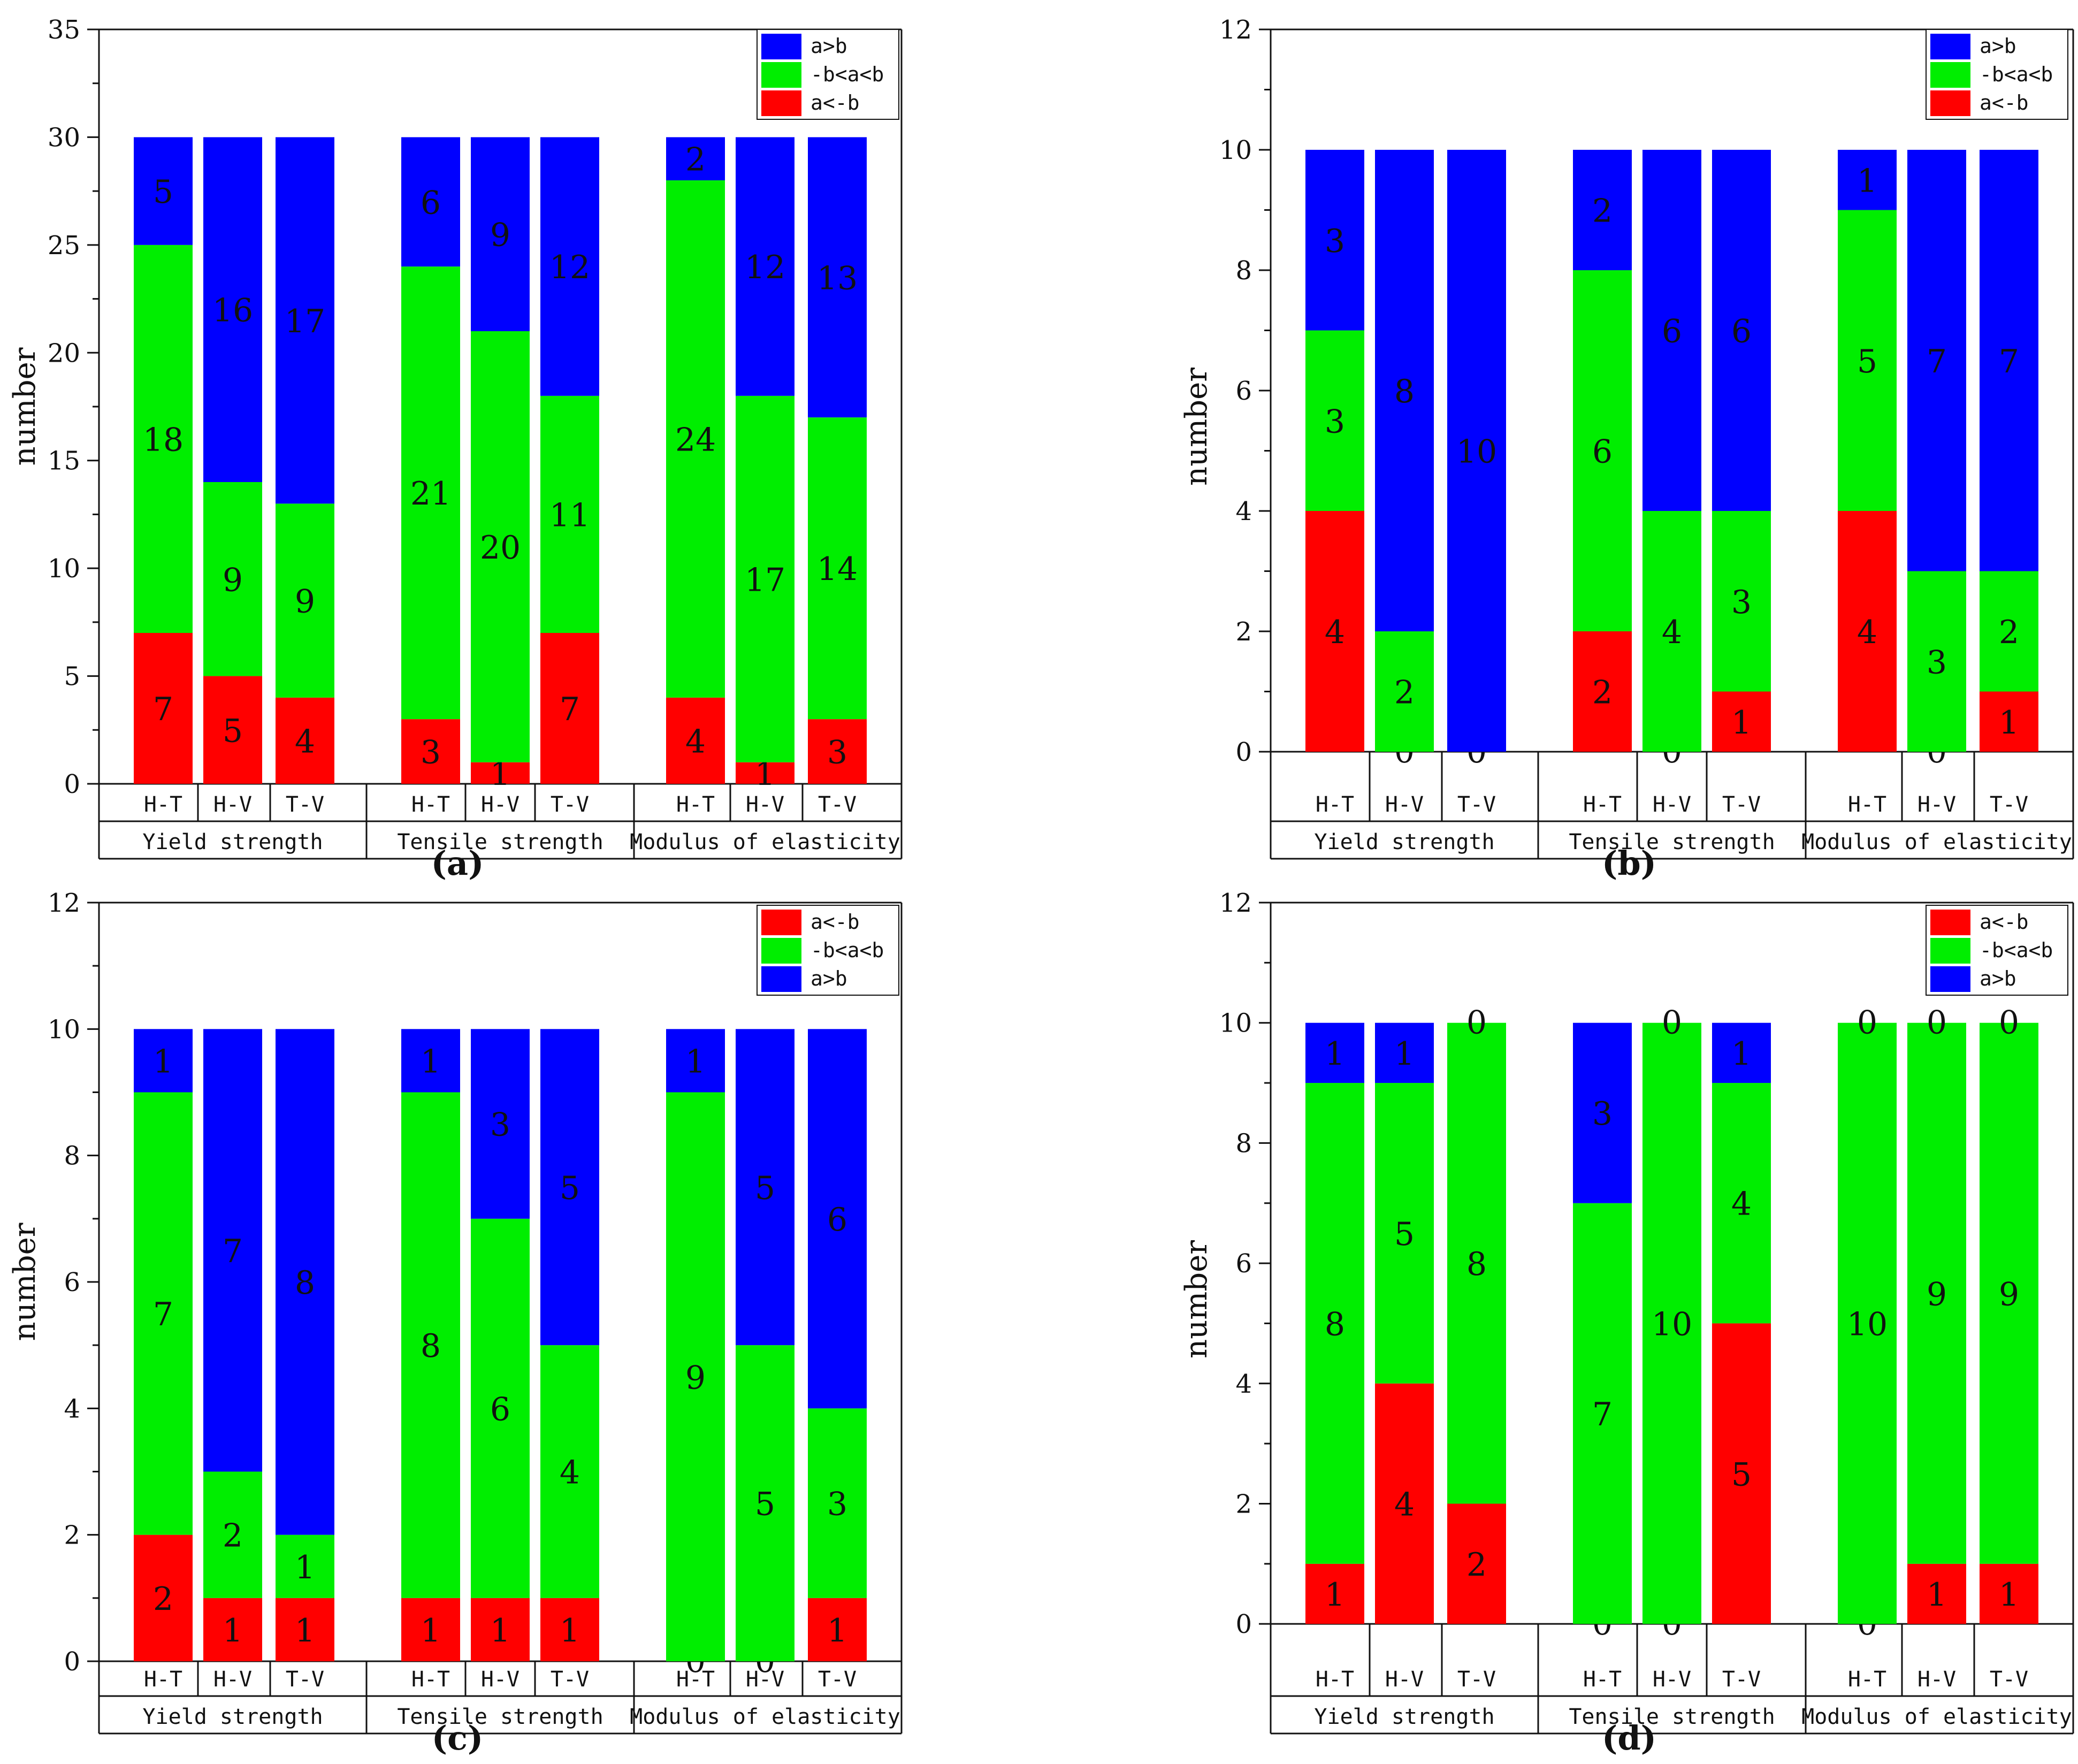 The image size is (2078, 1764). Describe the element at coordinates (1196, 1299) in the screenshot. I see `y-axis-label: number` at that location.